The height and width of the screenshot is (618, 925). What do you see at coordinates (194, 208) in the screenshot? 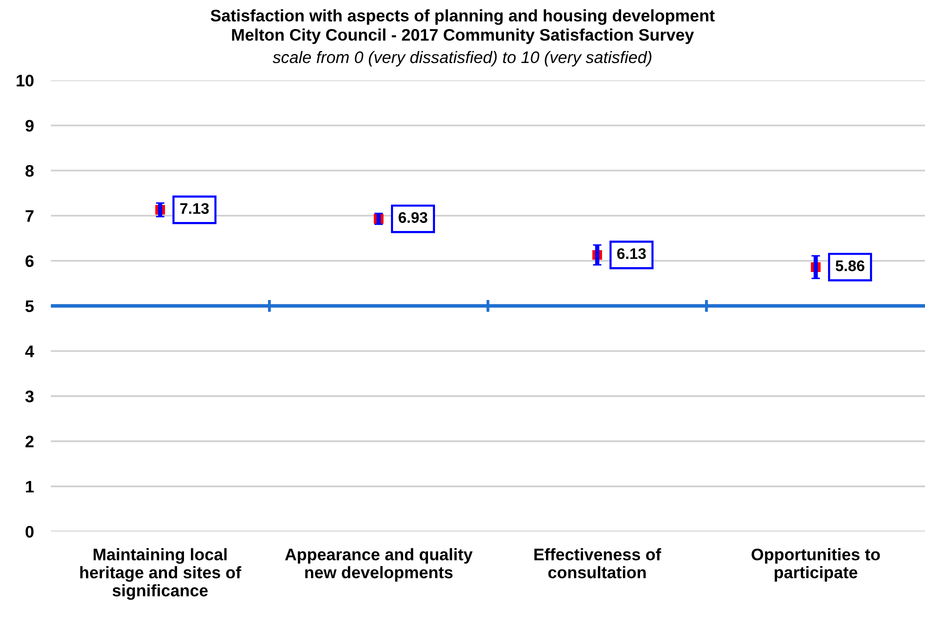
I see `data-label: 7.13` at bounding box center [194, 208].